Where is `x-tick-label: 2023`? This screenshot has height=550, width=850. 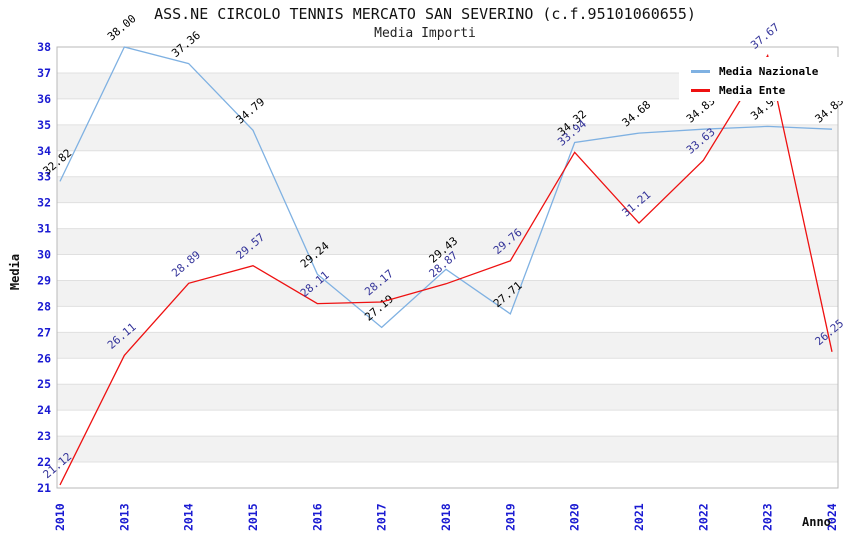 x-tick-label: 2023 is located at coordinates (768, 517).